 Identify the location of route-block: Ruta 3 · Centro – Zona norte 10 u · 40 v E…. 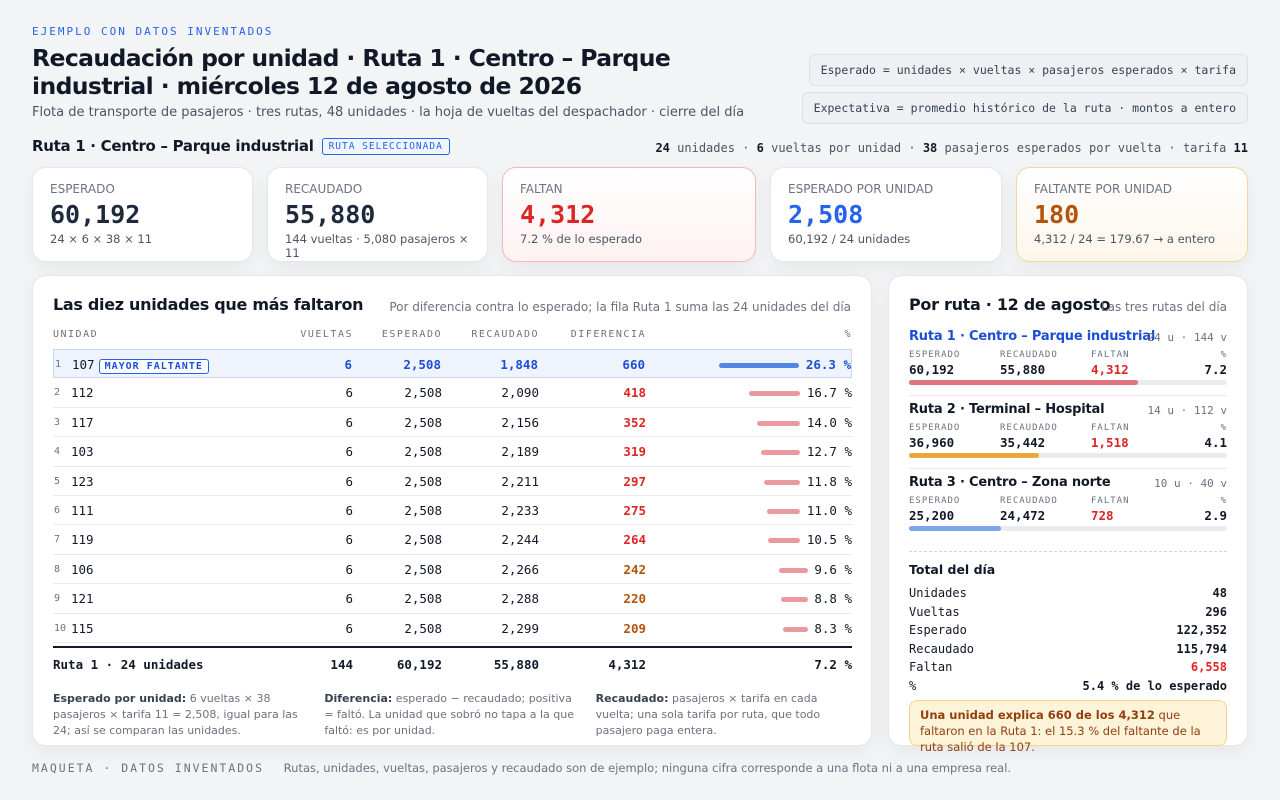
(1068, 503).